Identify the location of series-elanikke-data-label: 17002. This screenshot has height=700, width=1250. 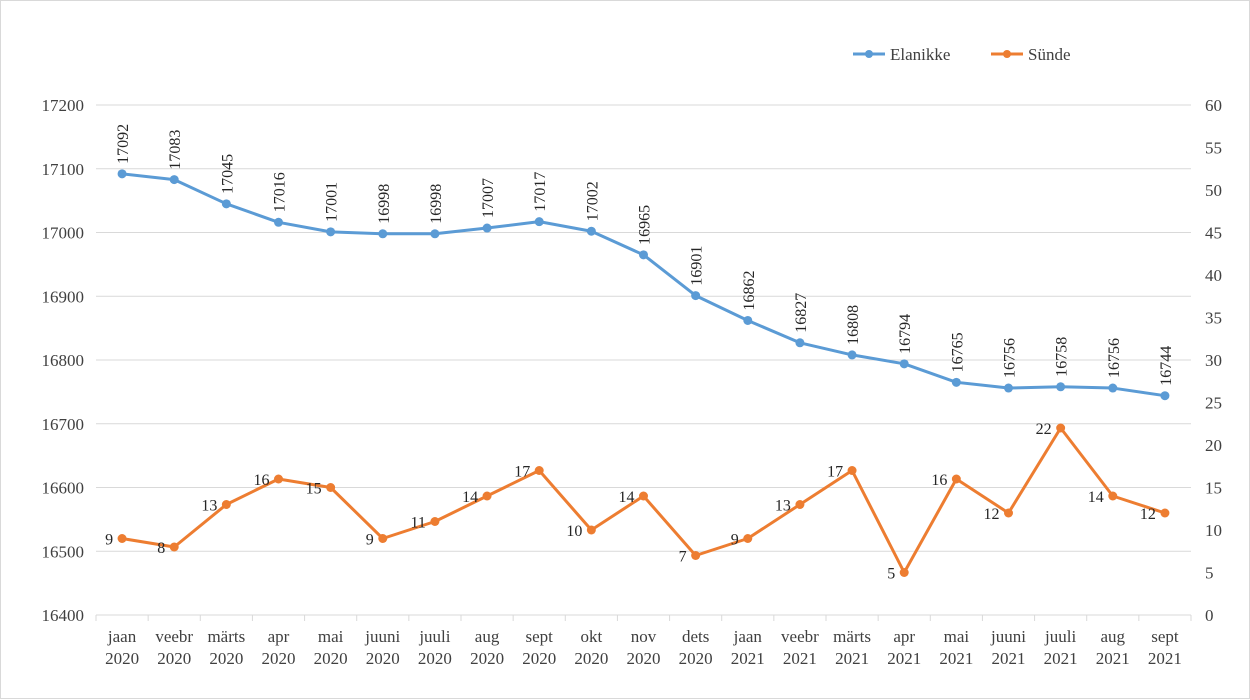
(592, 201).